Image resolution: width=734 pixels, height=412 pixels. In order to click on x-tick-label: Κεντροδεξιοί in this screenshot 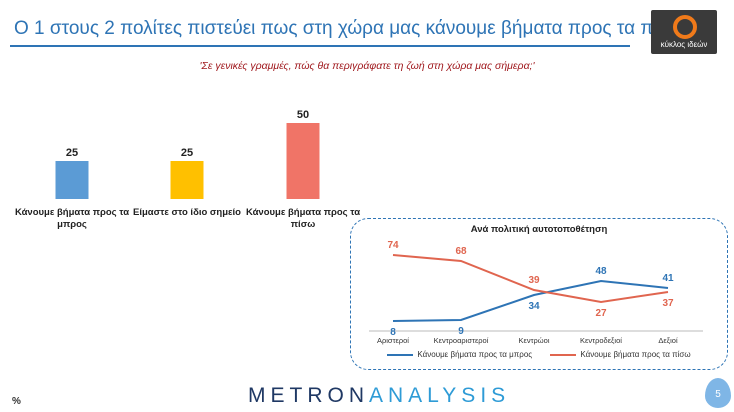, I will do `click(601, 340)`.